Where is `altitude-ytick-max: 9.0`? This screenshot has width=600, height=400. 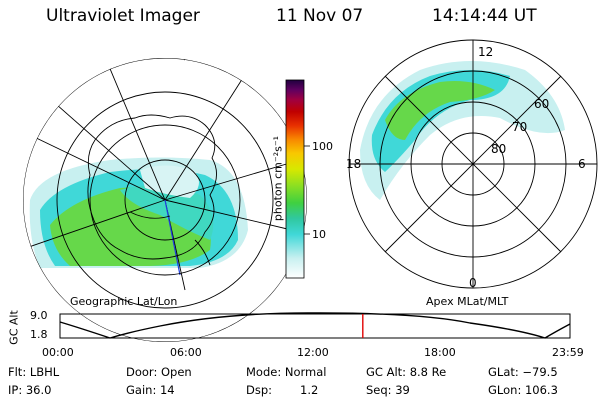
altitude-ytick-max: 9.0 is located at coordinates (39, 315).